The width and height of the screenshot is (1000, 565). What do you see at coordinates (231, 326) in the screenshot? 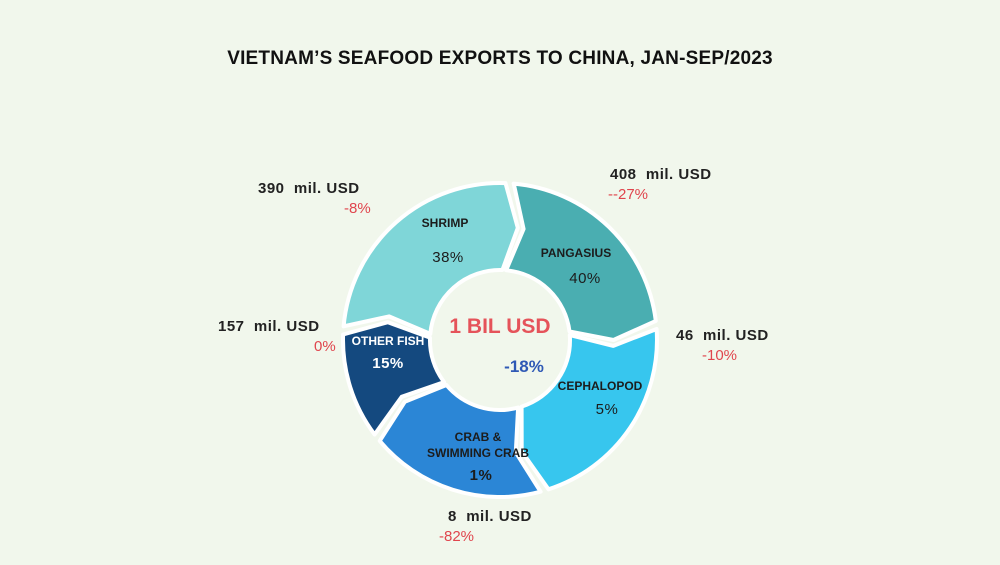
I see `value-other-fish: 157` at bounding box center [231, 326].